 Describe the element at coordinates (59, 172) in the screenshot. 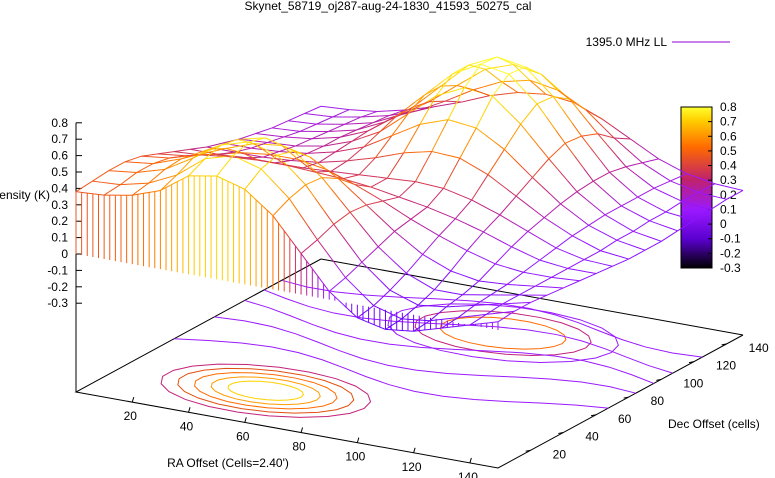

I see `z-tick-label: 0.5` at that location.